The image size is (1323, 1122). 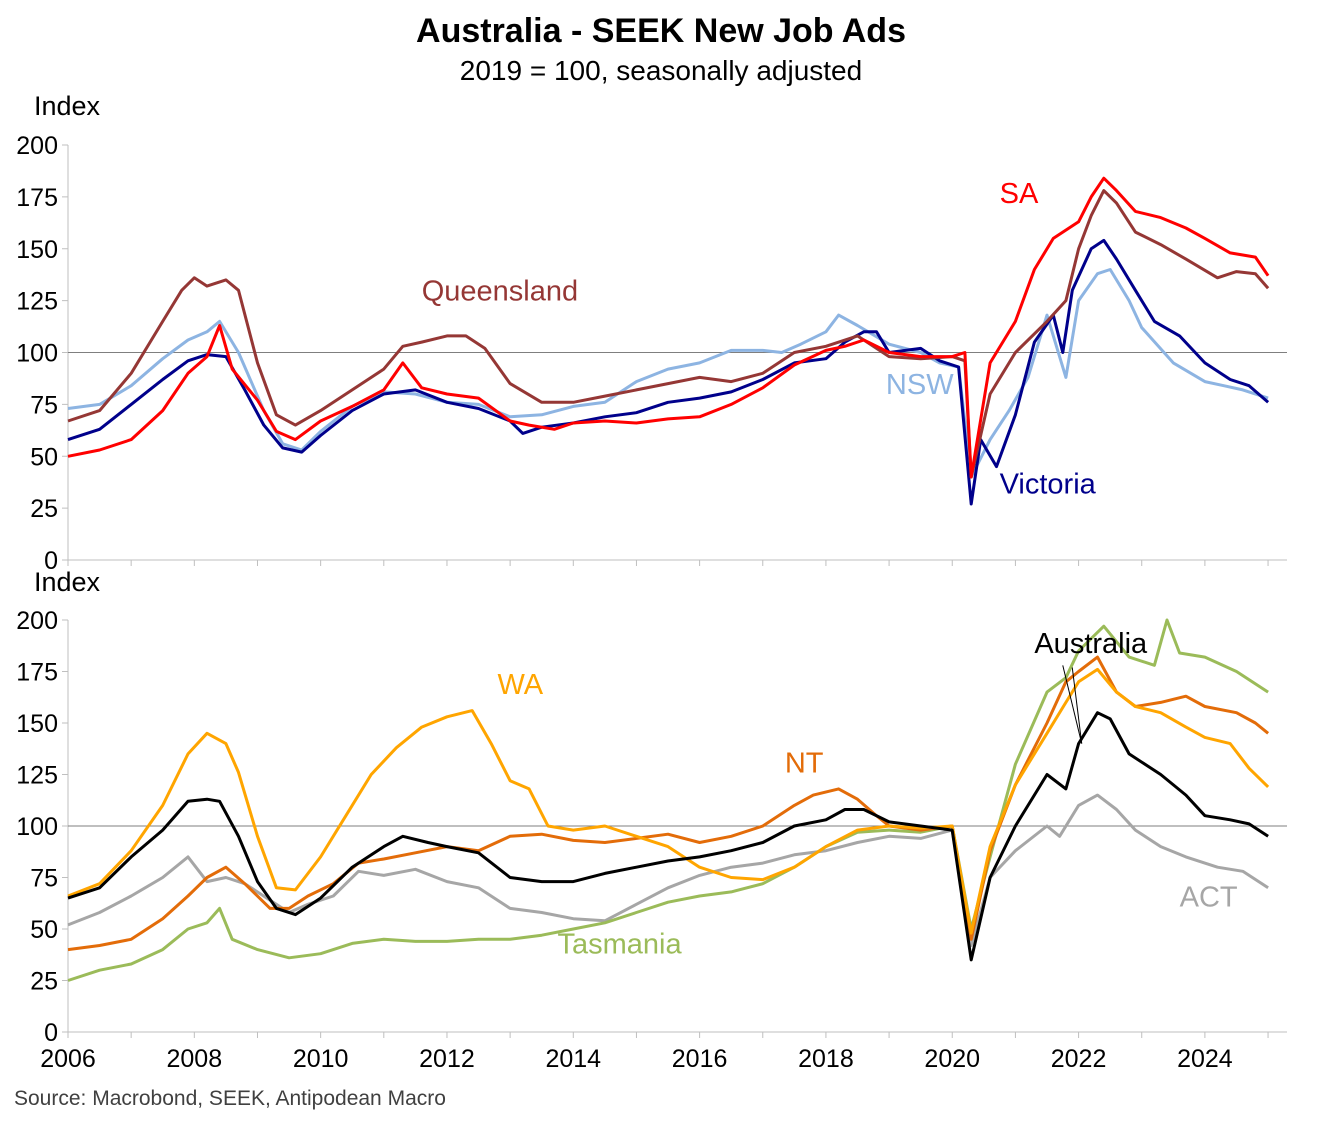 What do you see at coordinates (520, 685) in the screenshot?
I see `series-label-wa: WA` at bounding box center [520, 685].